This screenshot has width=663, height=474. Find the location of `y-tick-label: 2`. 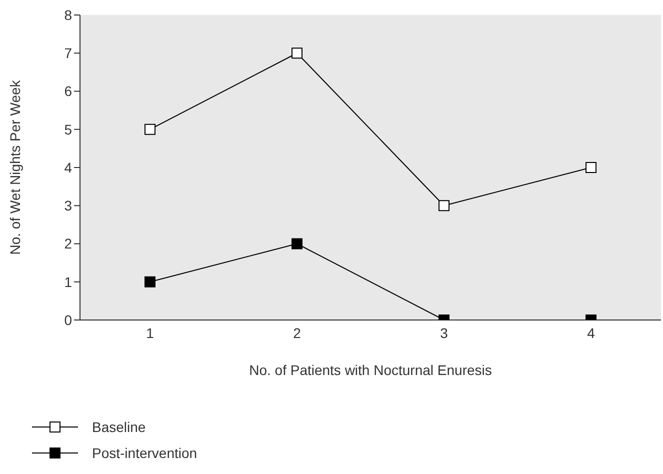

y-tick-label: 2 is located at coordinates (68, 244).